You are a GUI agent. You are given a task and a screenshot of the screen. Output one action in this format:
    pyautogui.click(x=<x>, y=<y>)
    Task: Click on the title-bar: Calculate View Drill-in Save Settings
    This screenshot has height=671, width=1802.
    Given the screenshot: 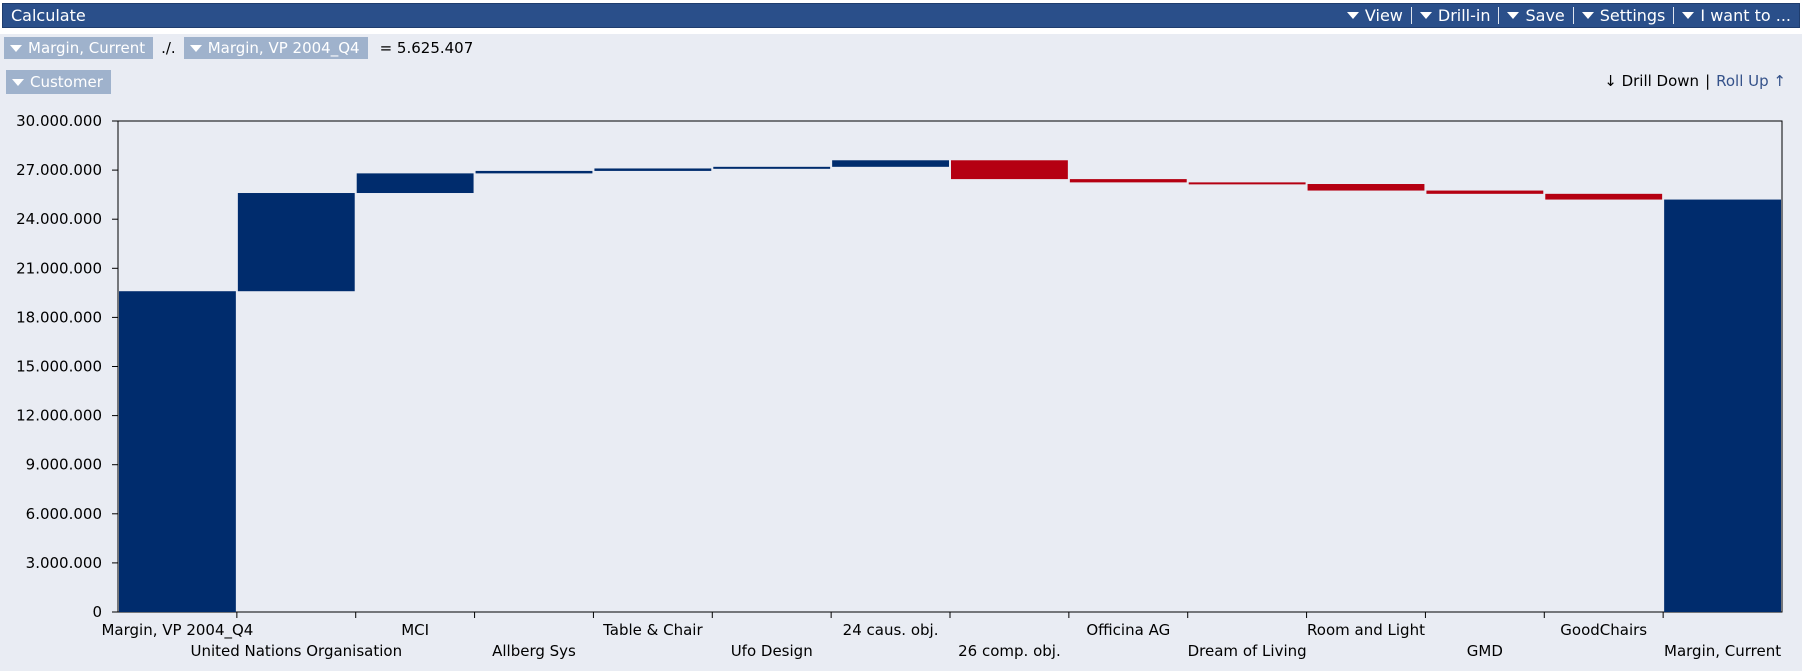 What is the action you would take?
    pyautogui.click(x=901, y=17)
    